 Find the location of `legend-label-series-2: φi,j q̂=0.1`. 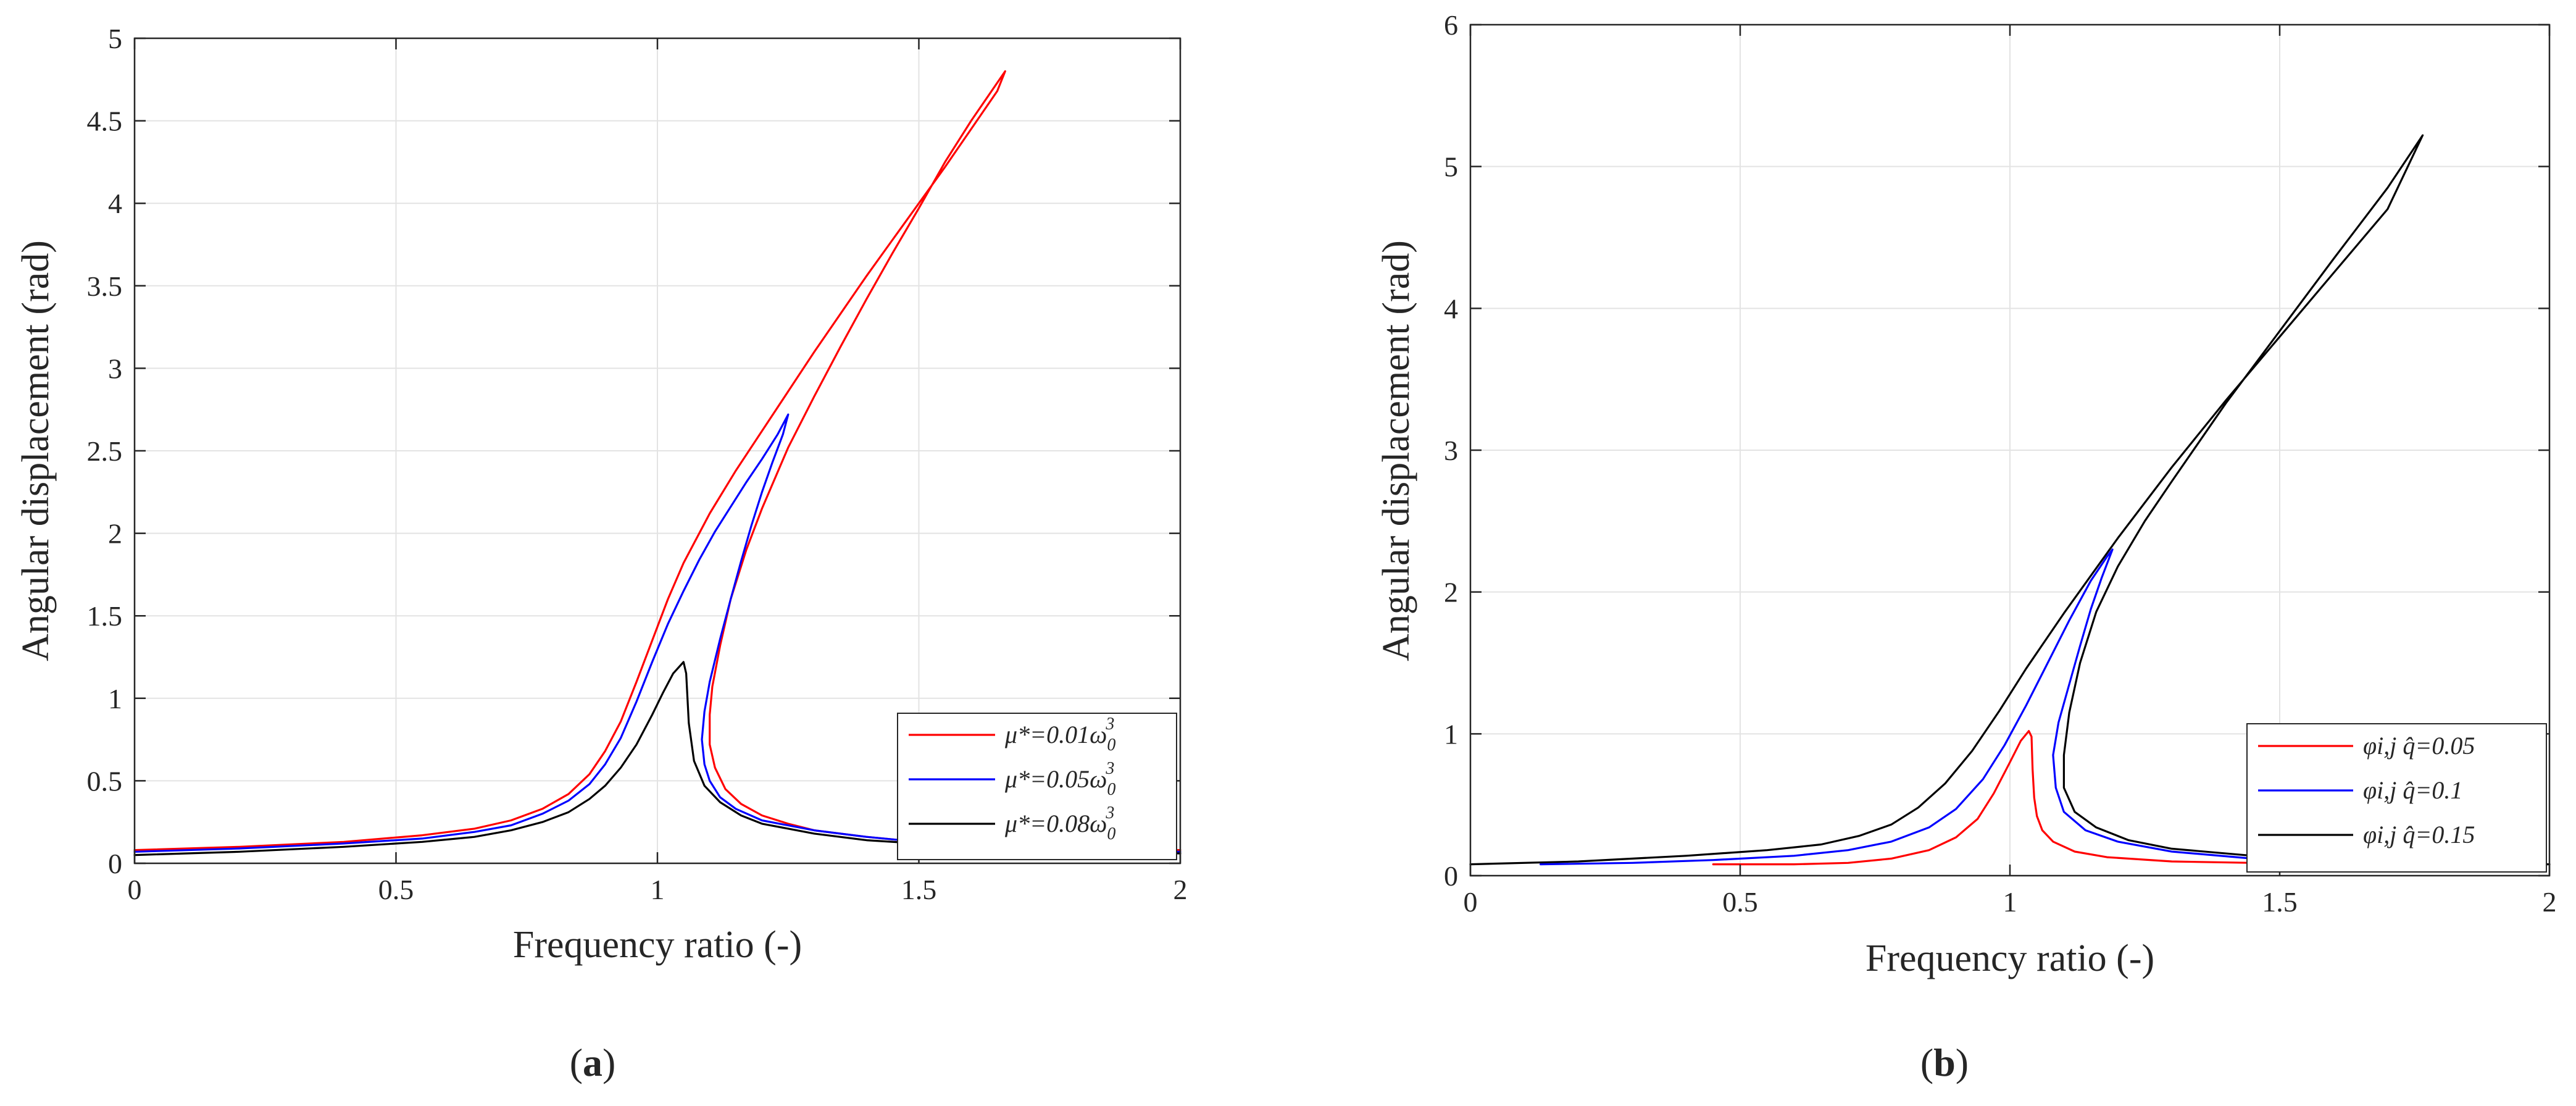

legend-label-series-2: φi,j q̂=0.1 is located at coordinates (2412, 790).